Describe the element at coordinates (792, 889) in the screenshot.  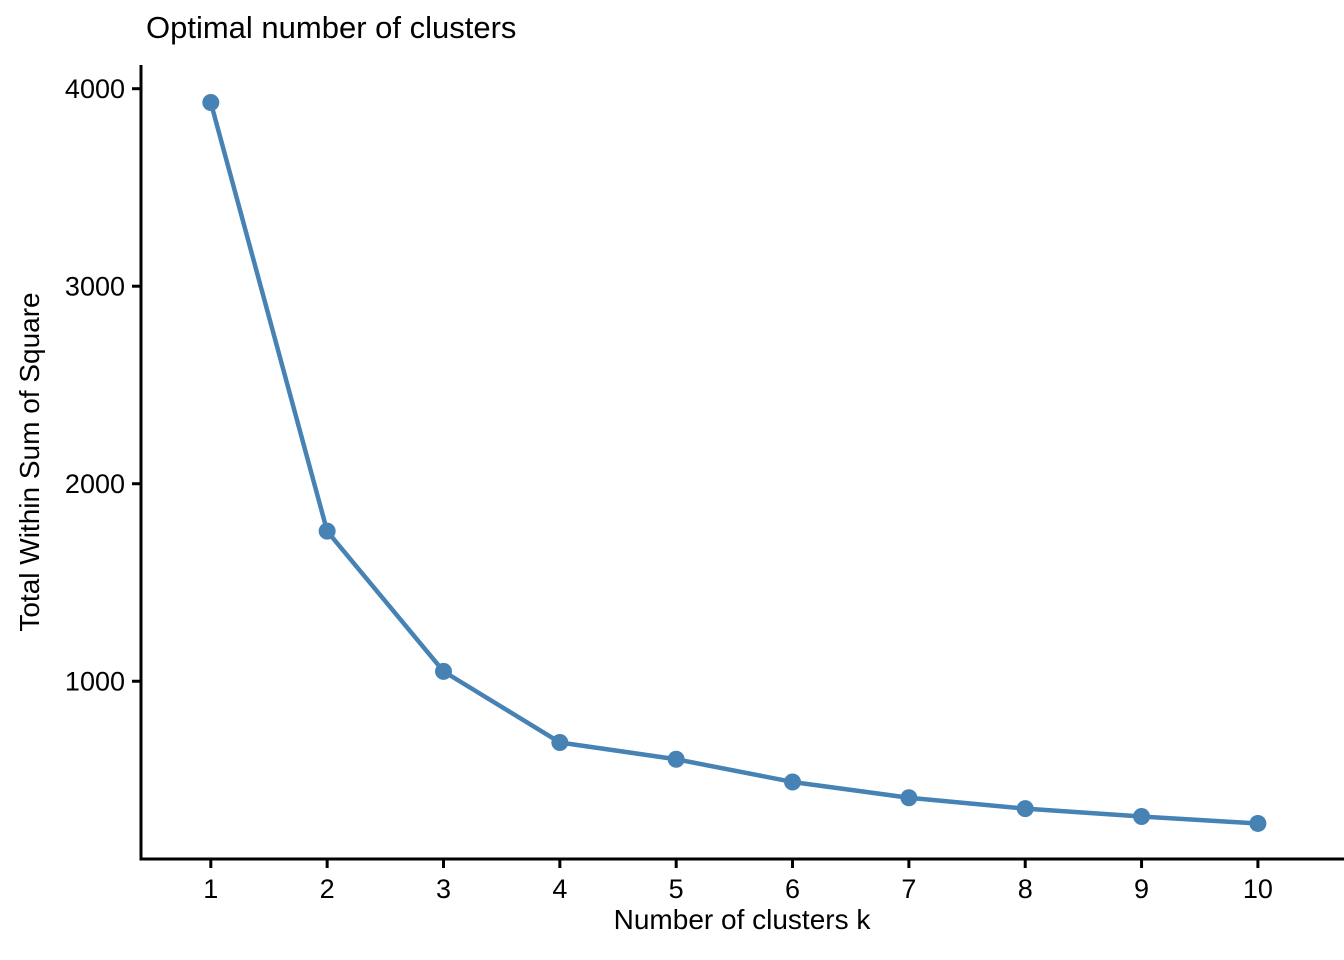
I see `x-tick-label: 6` at that location.